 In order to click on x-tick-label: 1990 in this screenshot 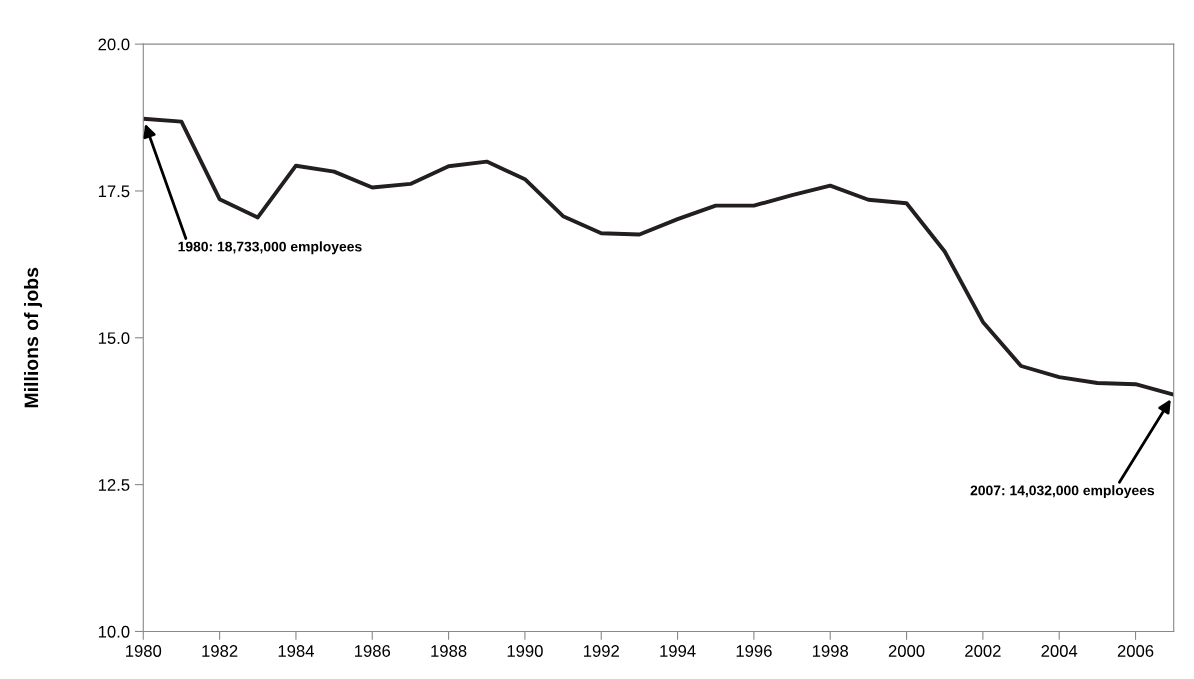, I will do `click(525, 651)`.